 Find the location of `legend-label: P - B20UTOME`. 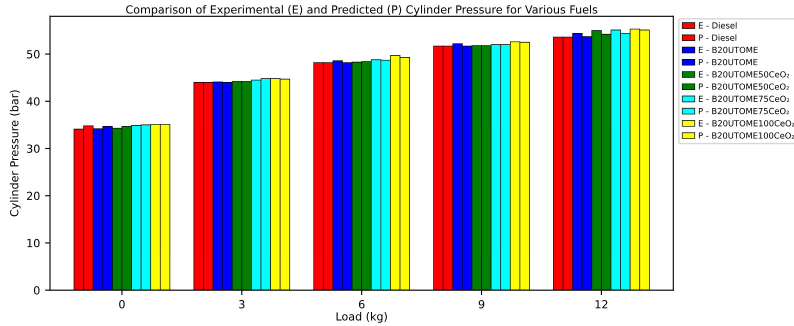

legend-label: P - B20UTOME is located at coordinates (728, 62).